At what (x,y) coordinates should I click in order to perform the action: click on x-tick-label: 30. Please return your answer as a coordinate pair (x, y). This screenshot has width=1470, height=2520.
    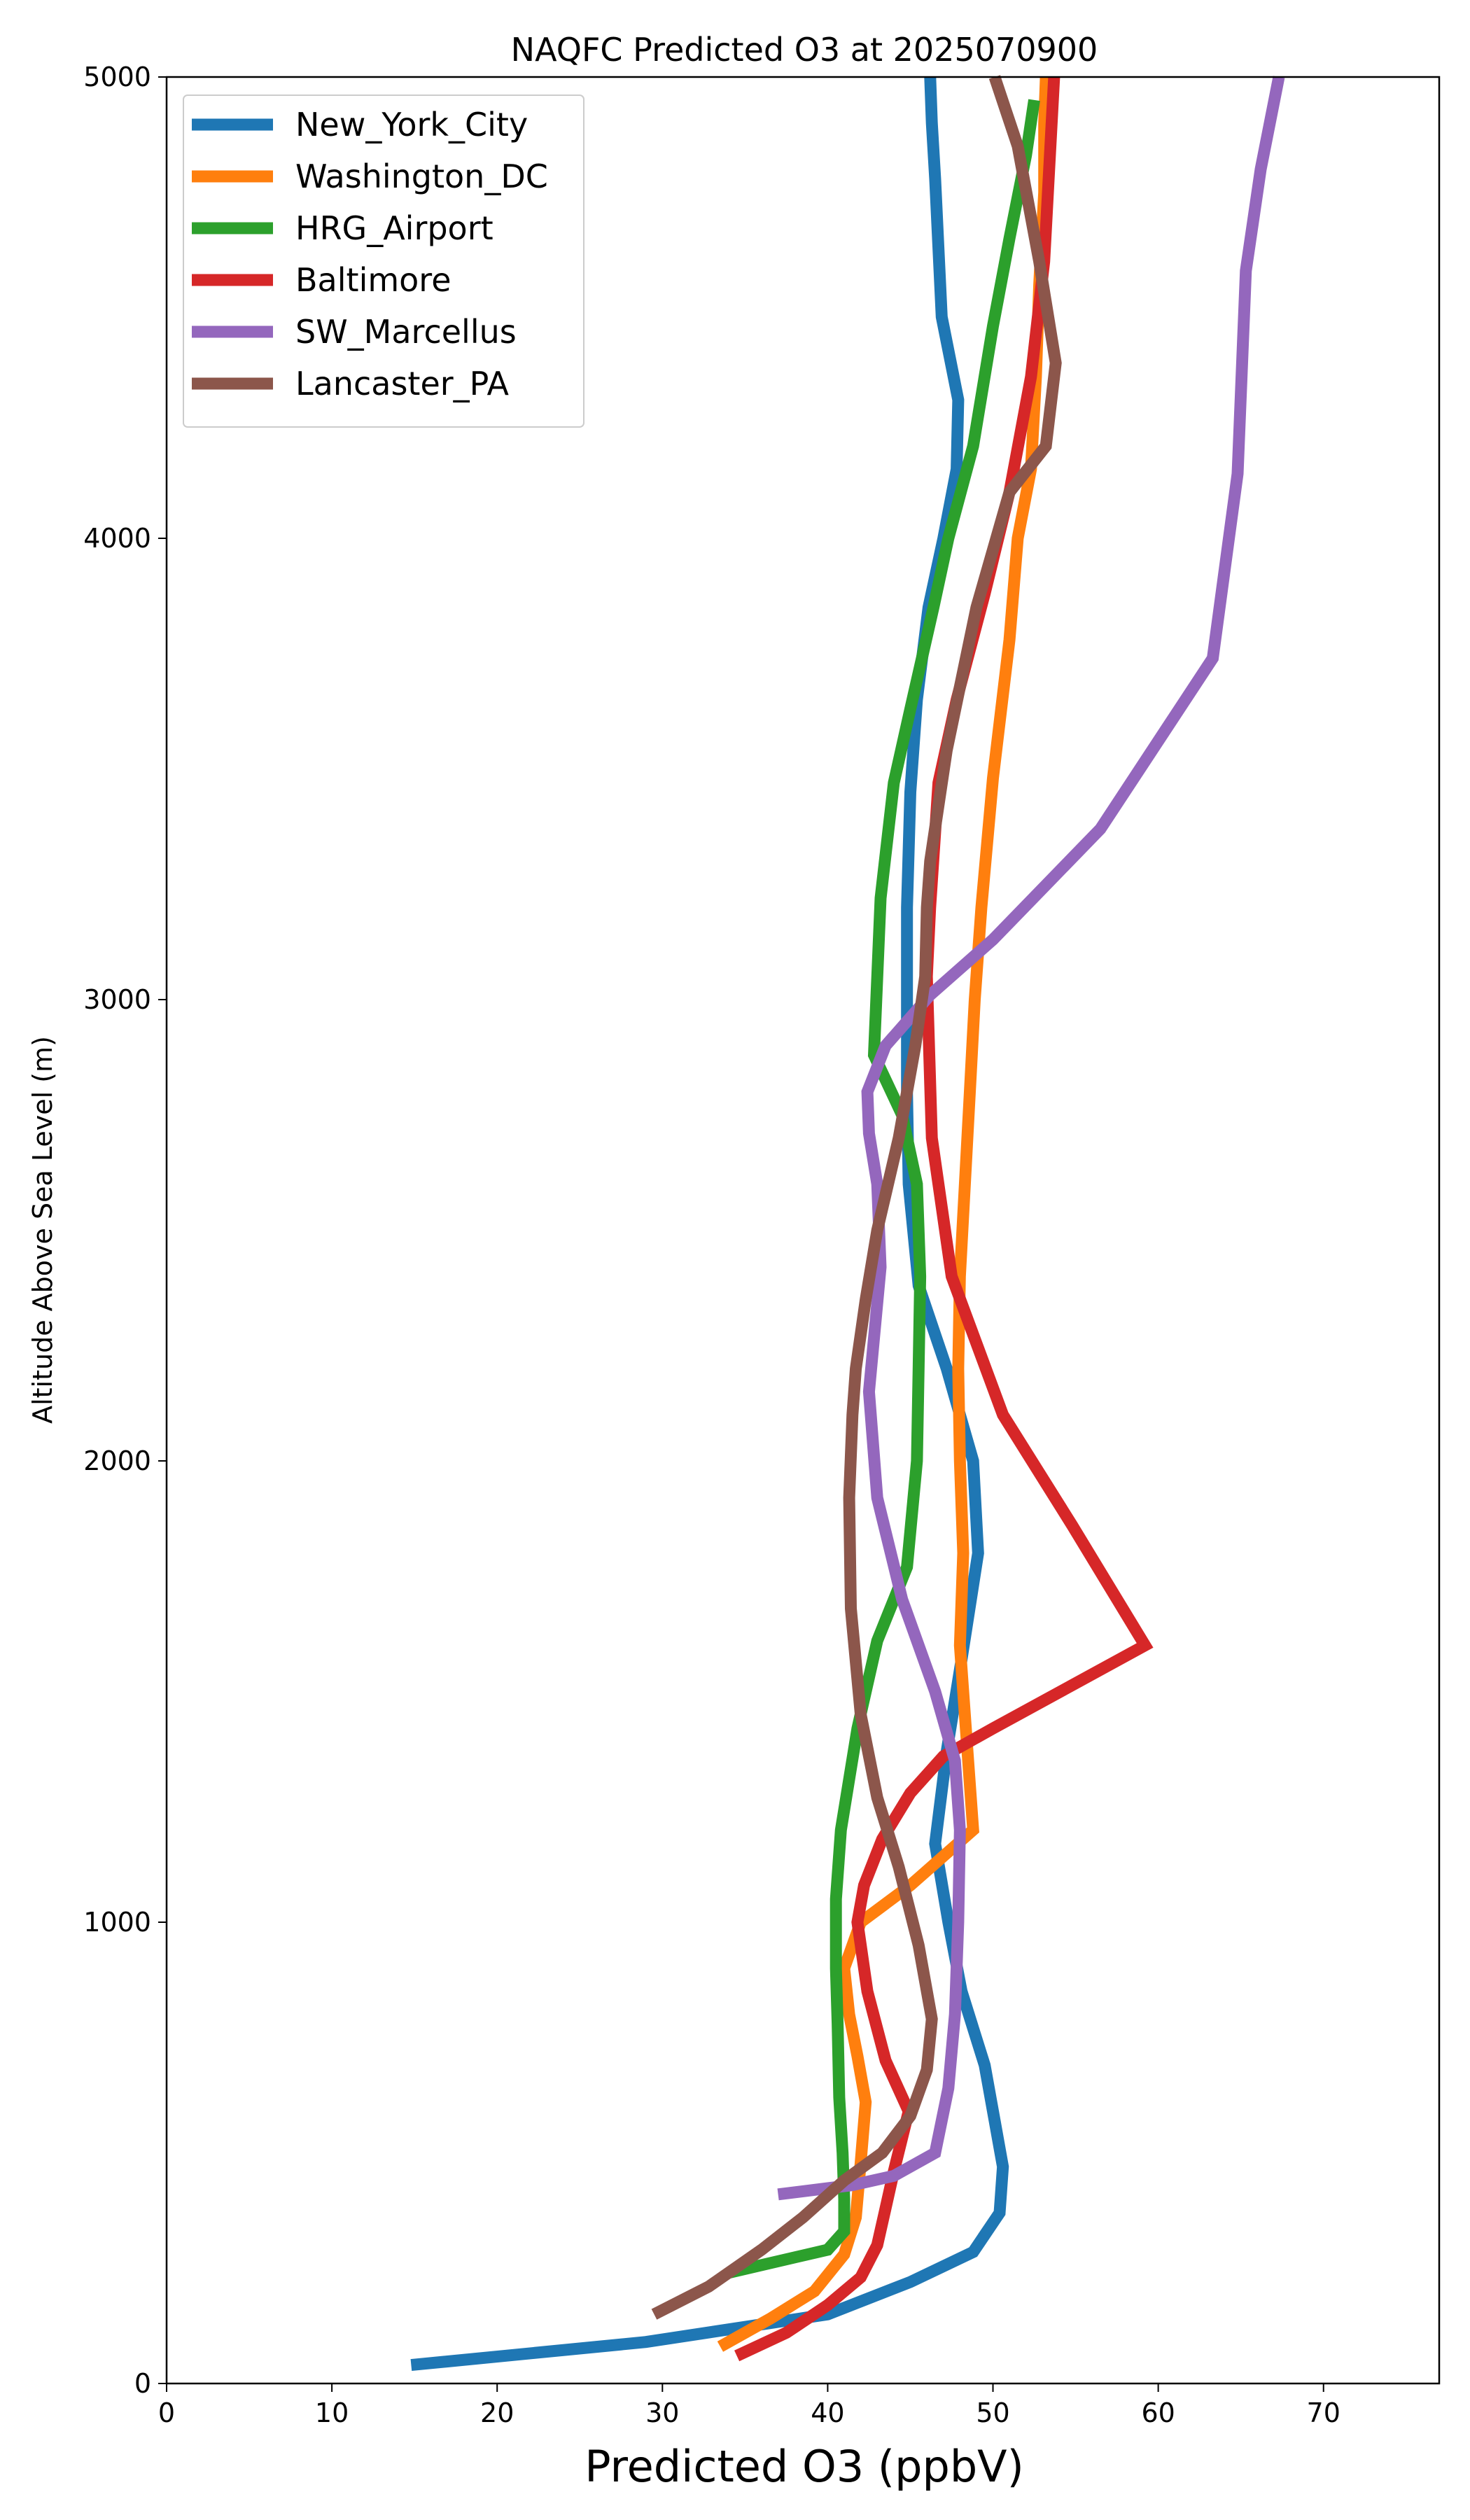
    Looking at the image, I should click on (662, 2413).